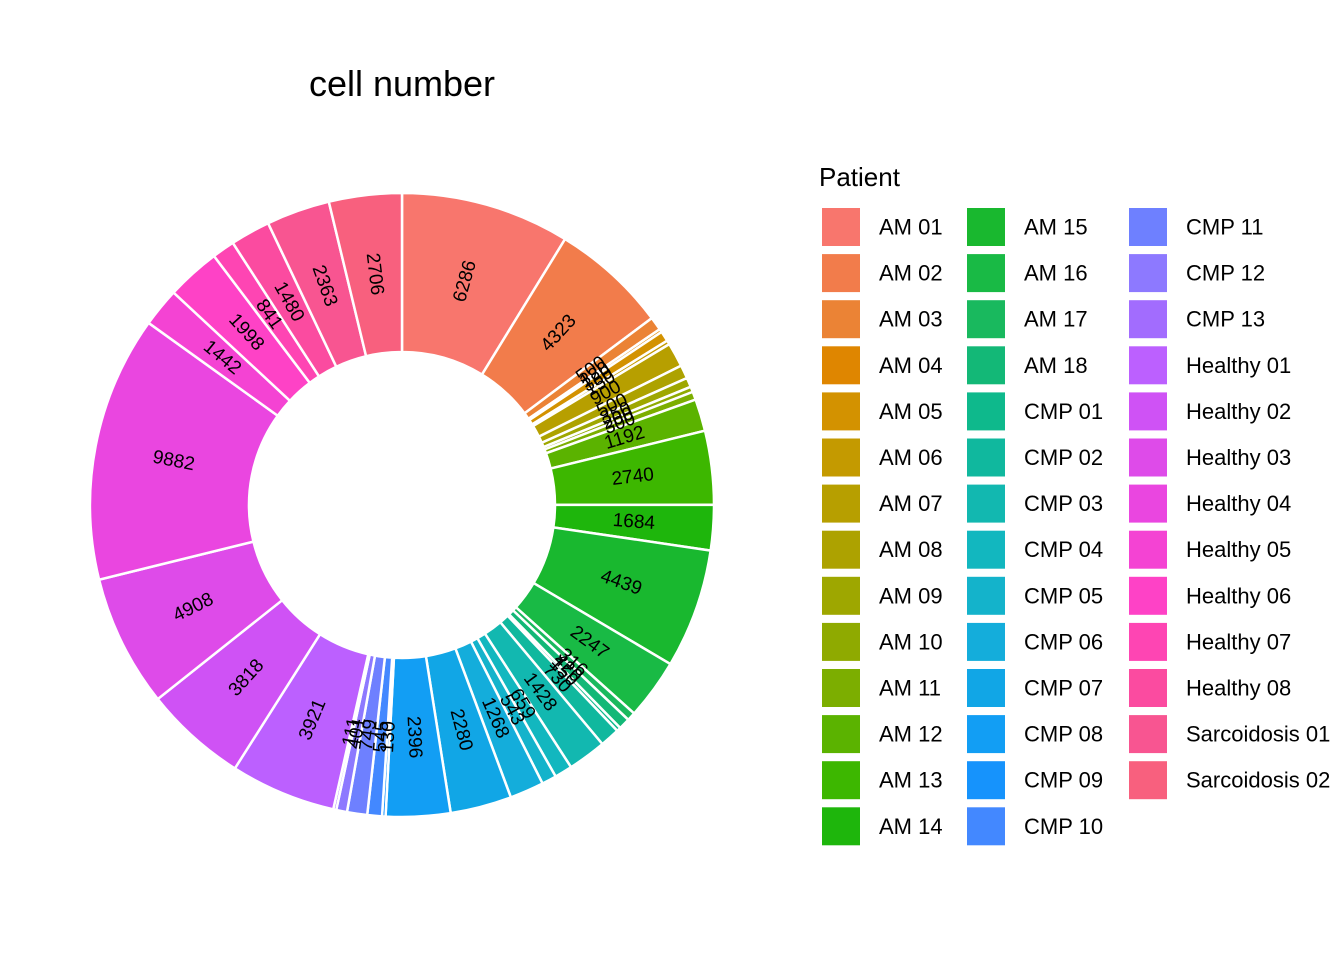  What do you see at coordinates (368, 735) in the screenshot?
I see `slice-label-cmp-11: 749` at bounding box center [368, 735].